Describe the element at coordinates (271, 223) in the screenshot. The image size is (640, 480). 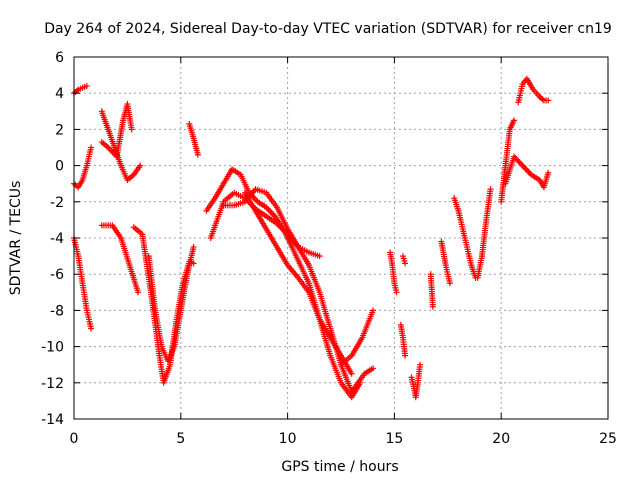
I see `series-arc12` at that location.